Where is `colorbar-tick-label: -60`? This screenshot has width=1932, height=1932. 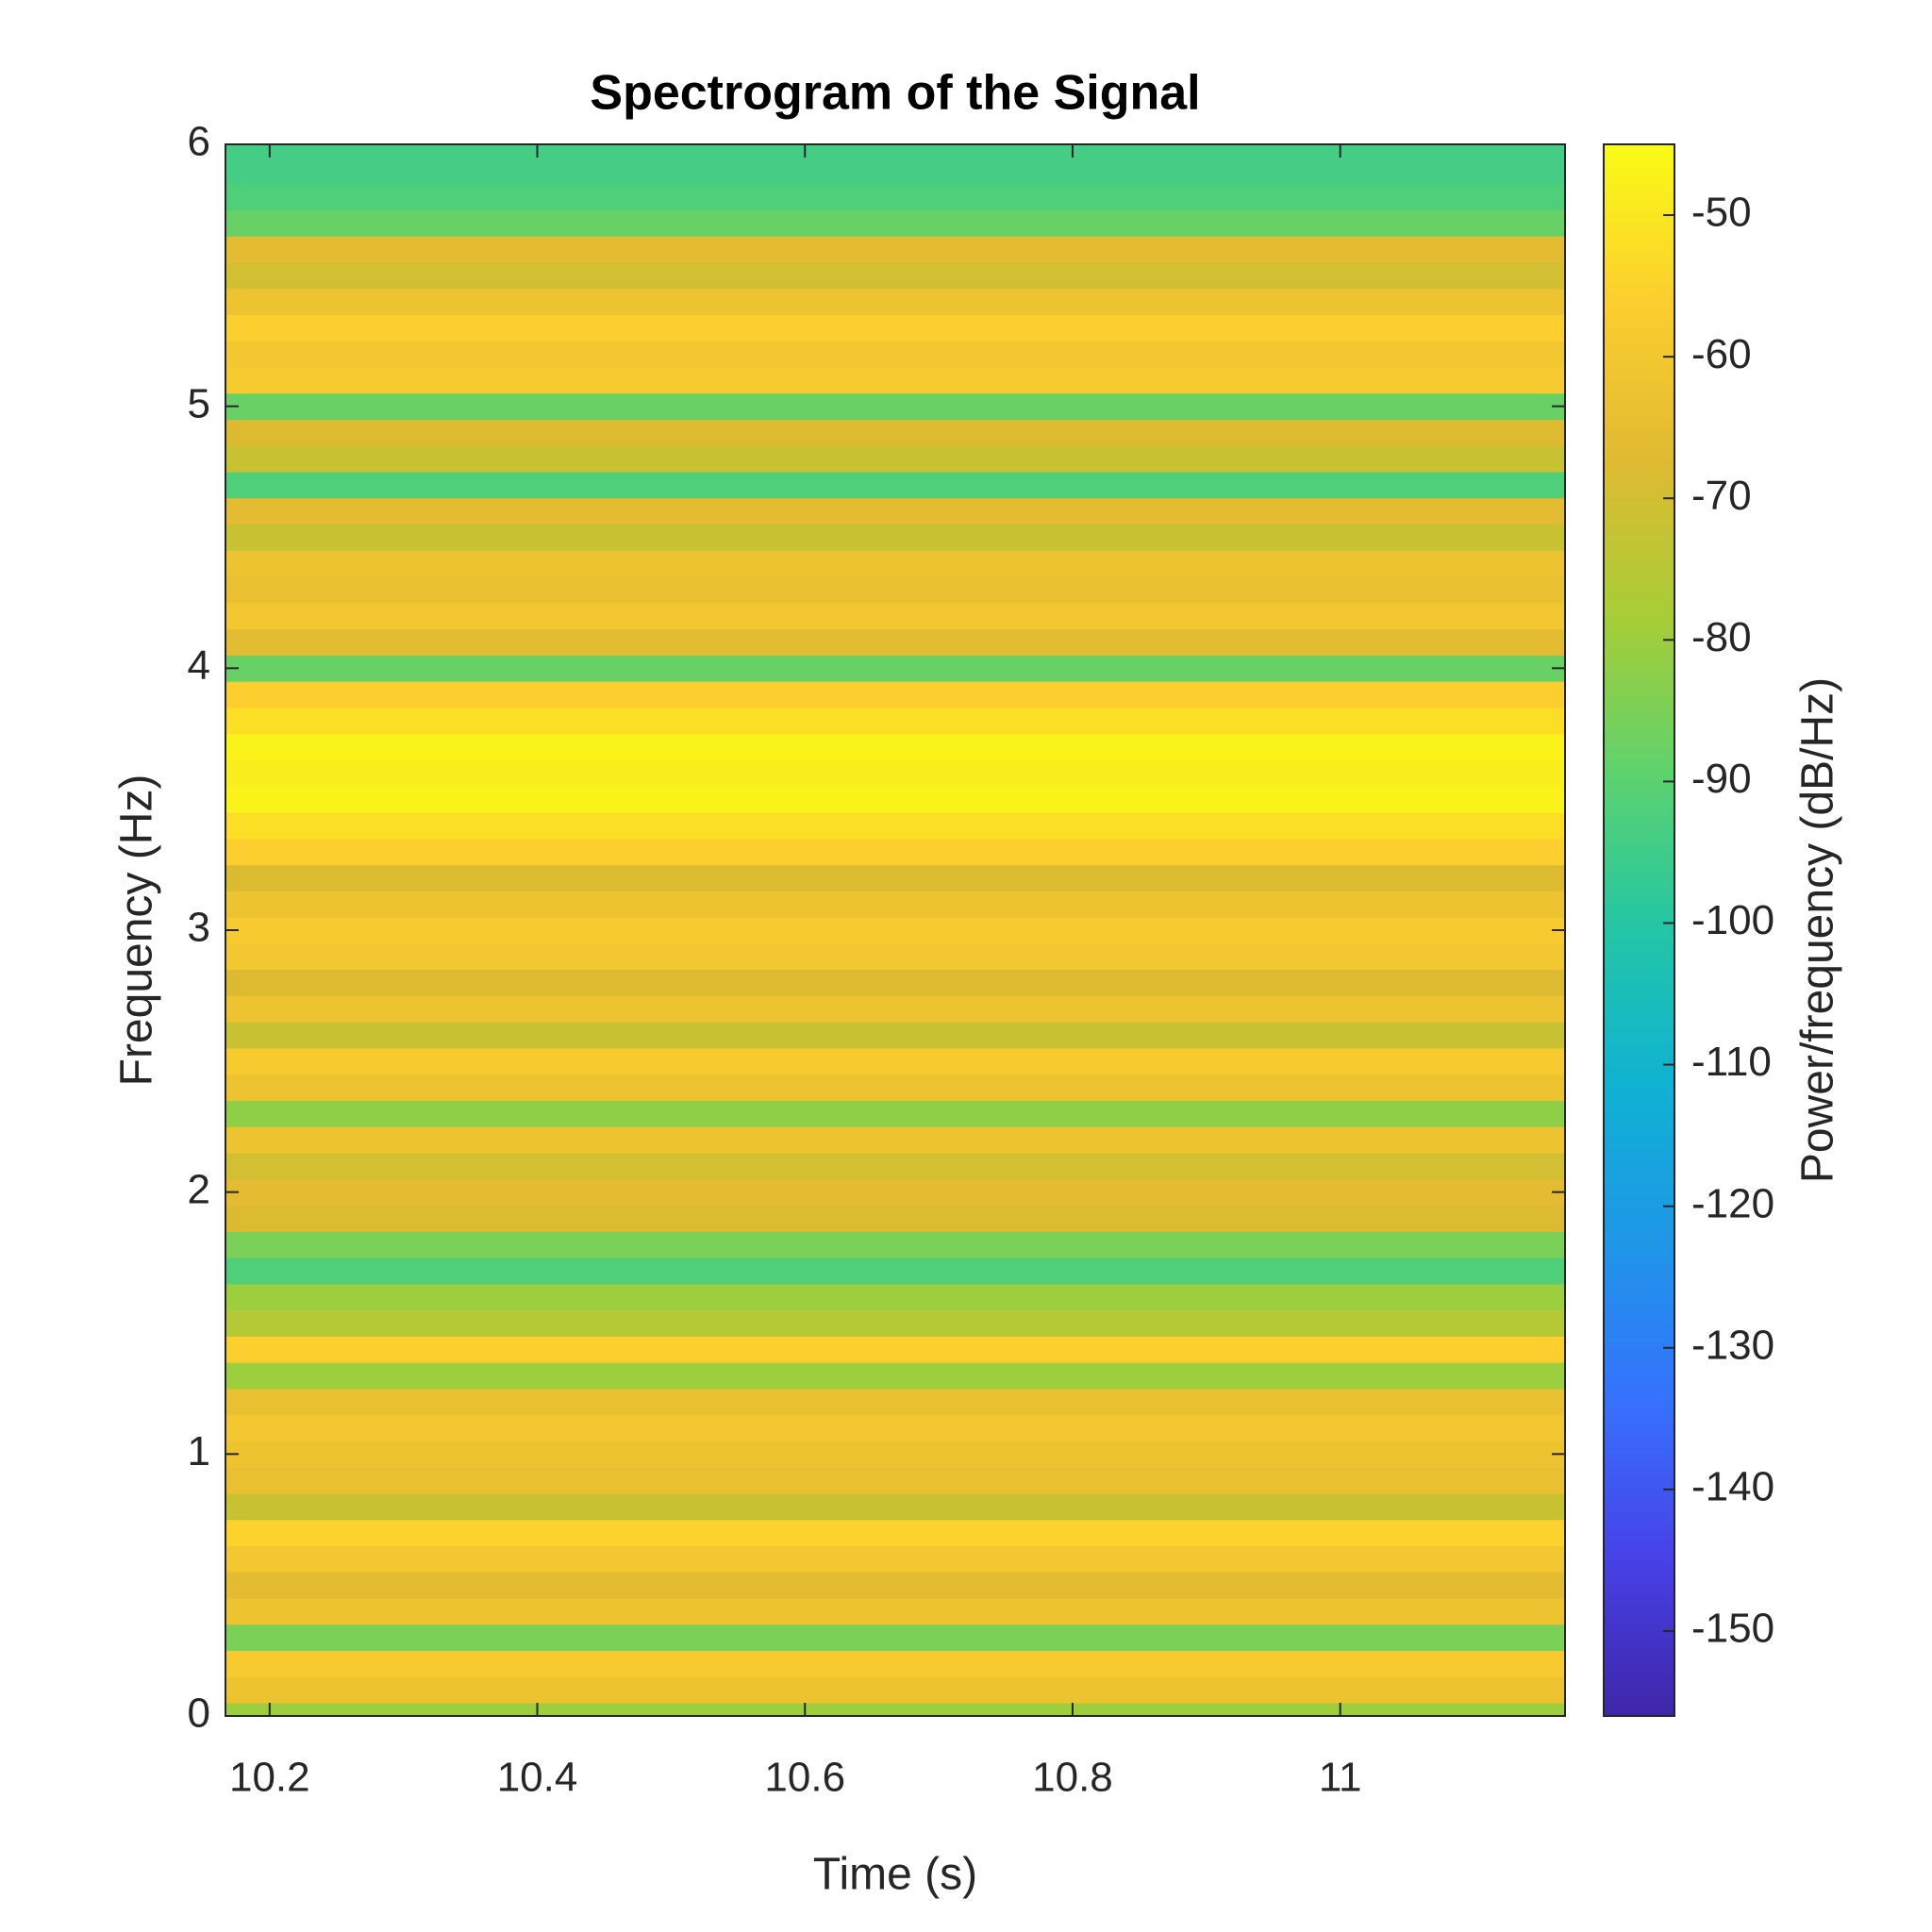
colorbar-tick-label: -60 is located at coordinates (1721, 354).